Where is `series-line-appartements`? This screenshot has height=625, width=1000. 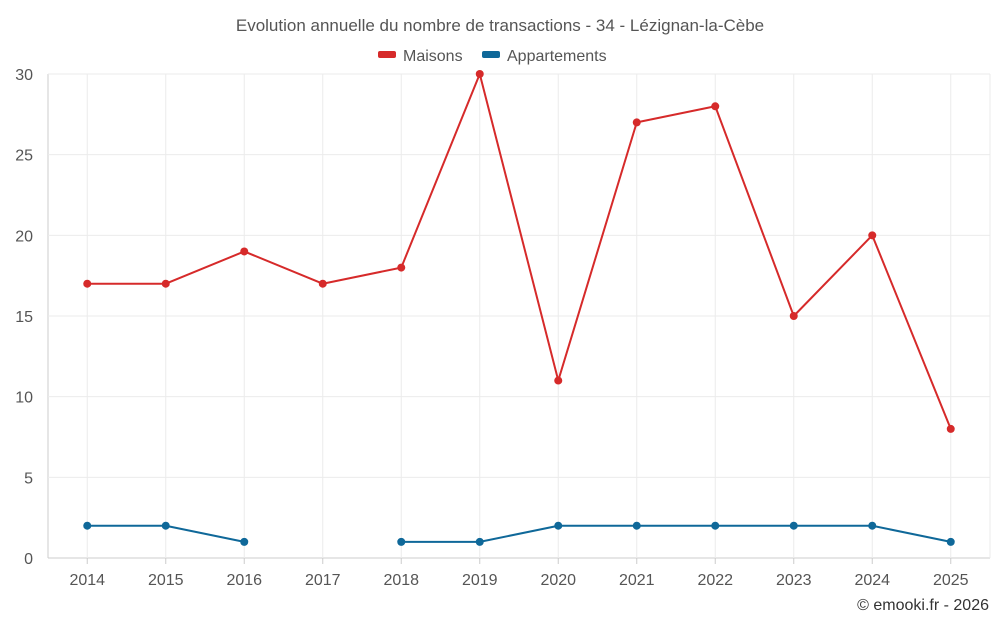
series-line-appartements is located at coordinates (676, 533).